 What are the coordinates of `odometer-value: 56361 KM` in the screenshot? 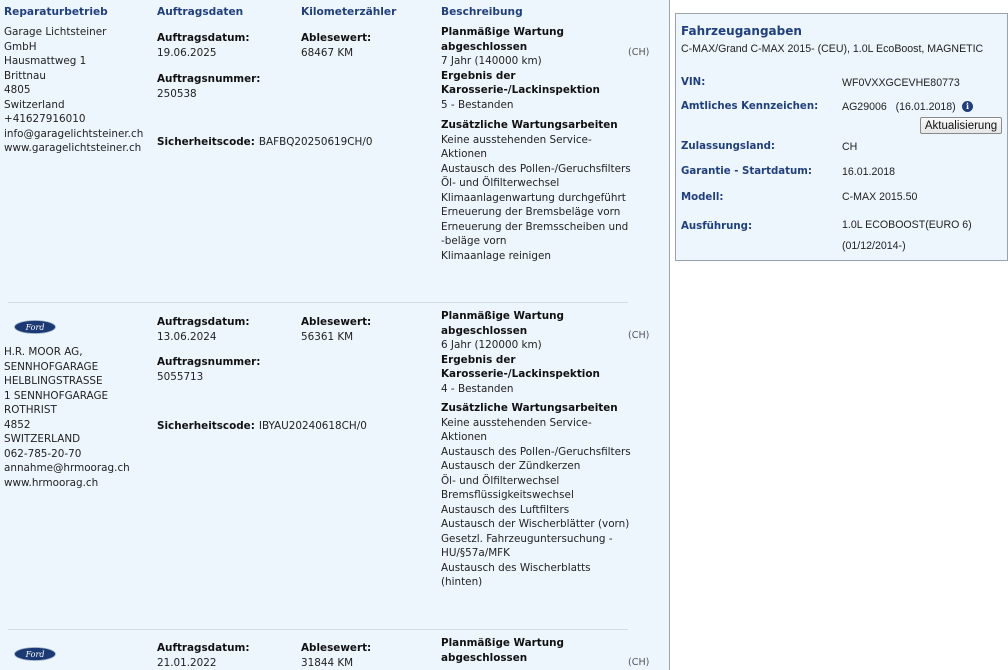 It's located at (327, 336).